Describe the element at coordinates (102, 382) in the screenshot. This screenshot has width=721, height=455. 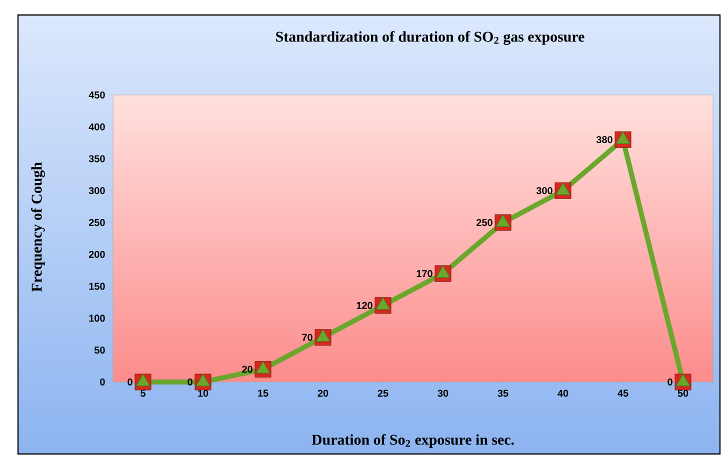
I see `y-tick-label: 0` at that location.